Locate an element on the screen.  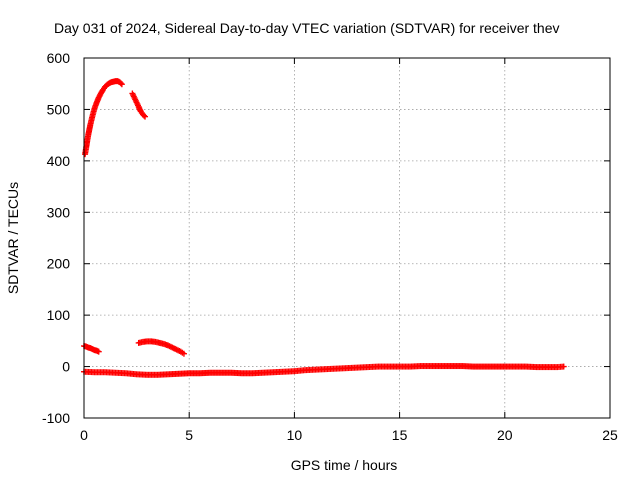
y-axis-label: SDTVAR / TECUs is located at coordinates (13, 238).